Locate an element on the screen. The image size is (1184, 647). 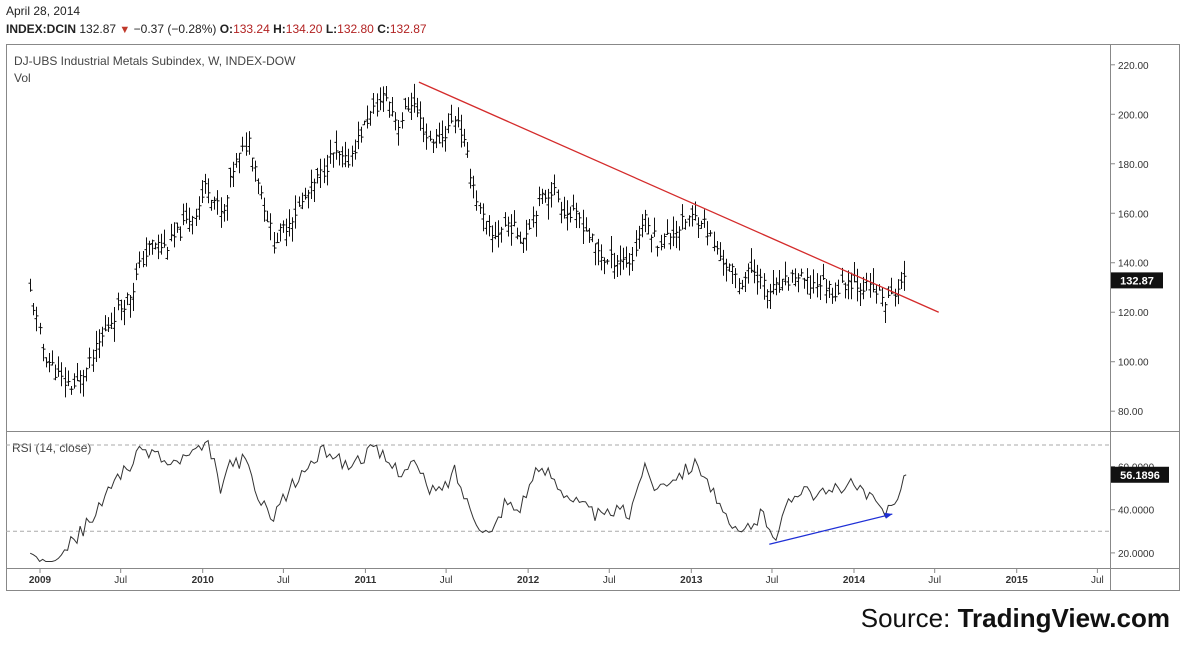
rsi-tick-label: 40.0000 is located at coordinates (1136, 511).